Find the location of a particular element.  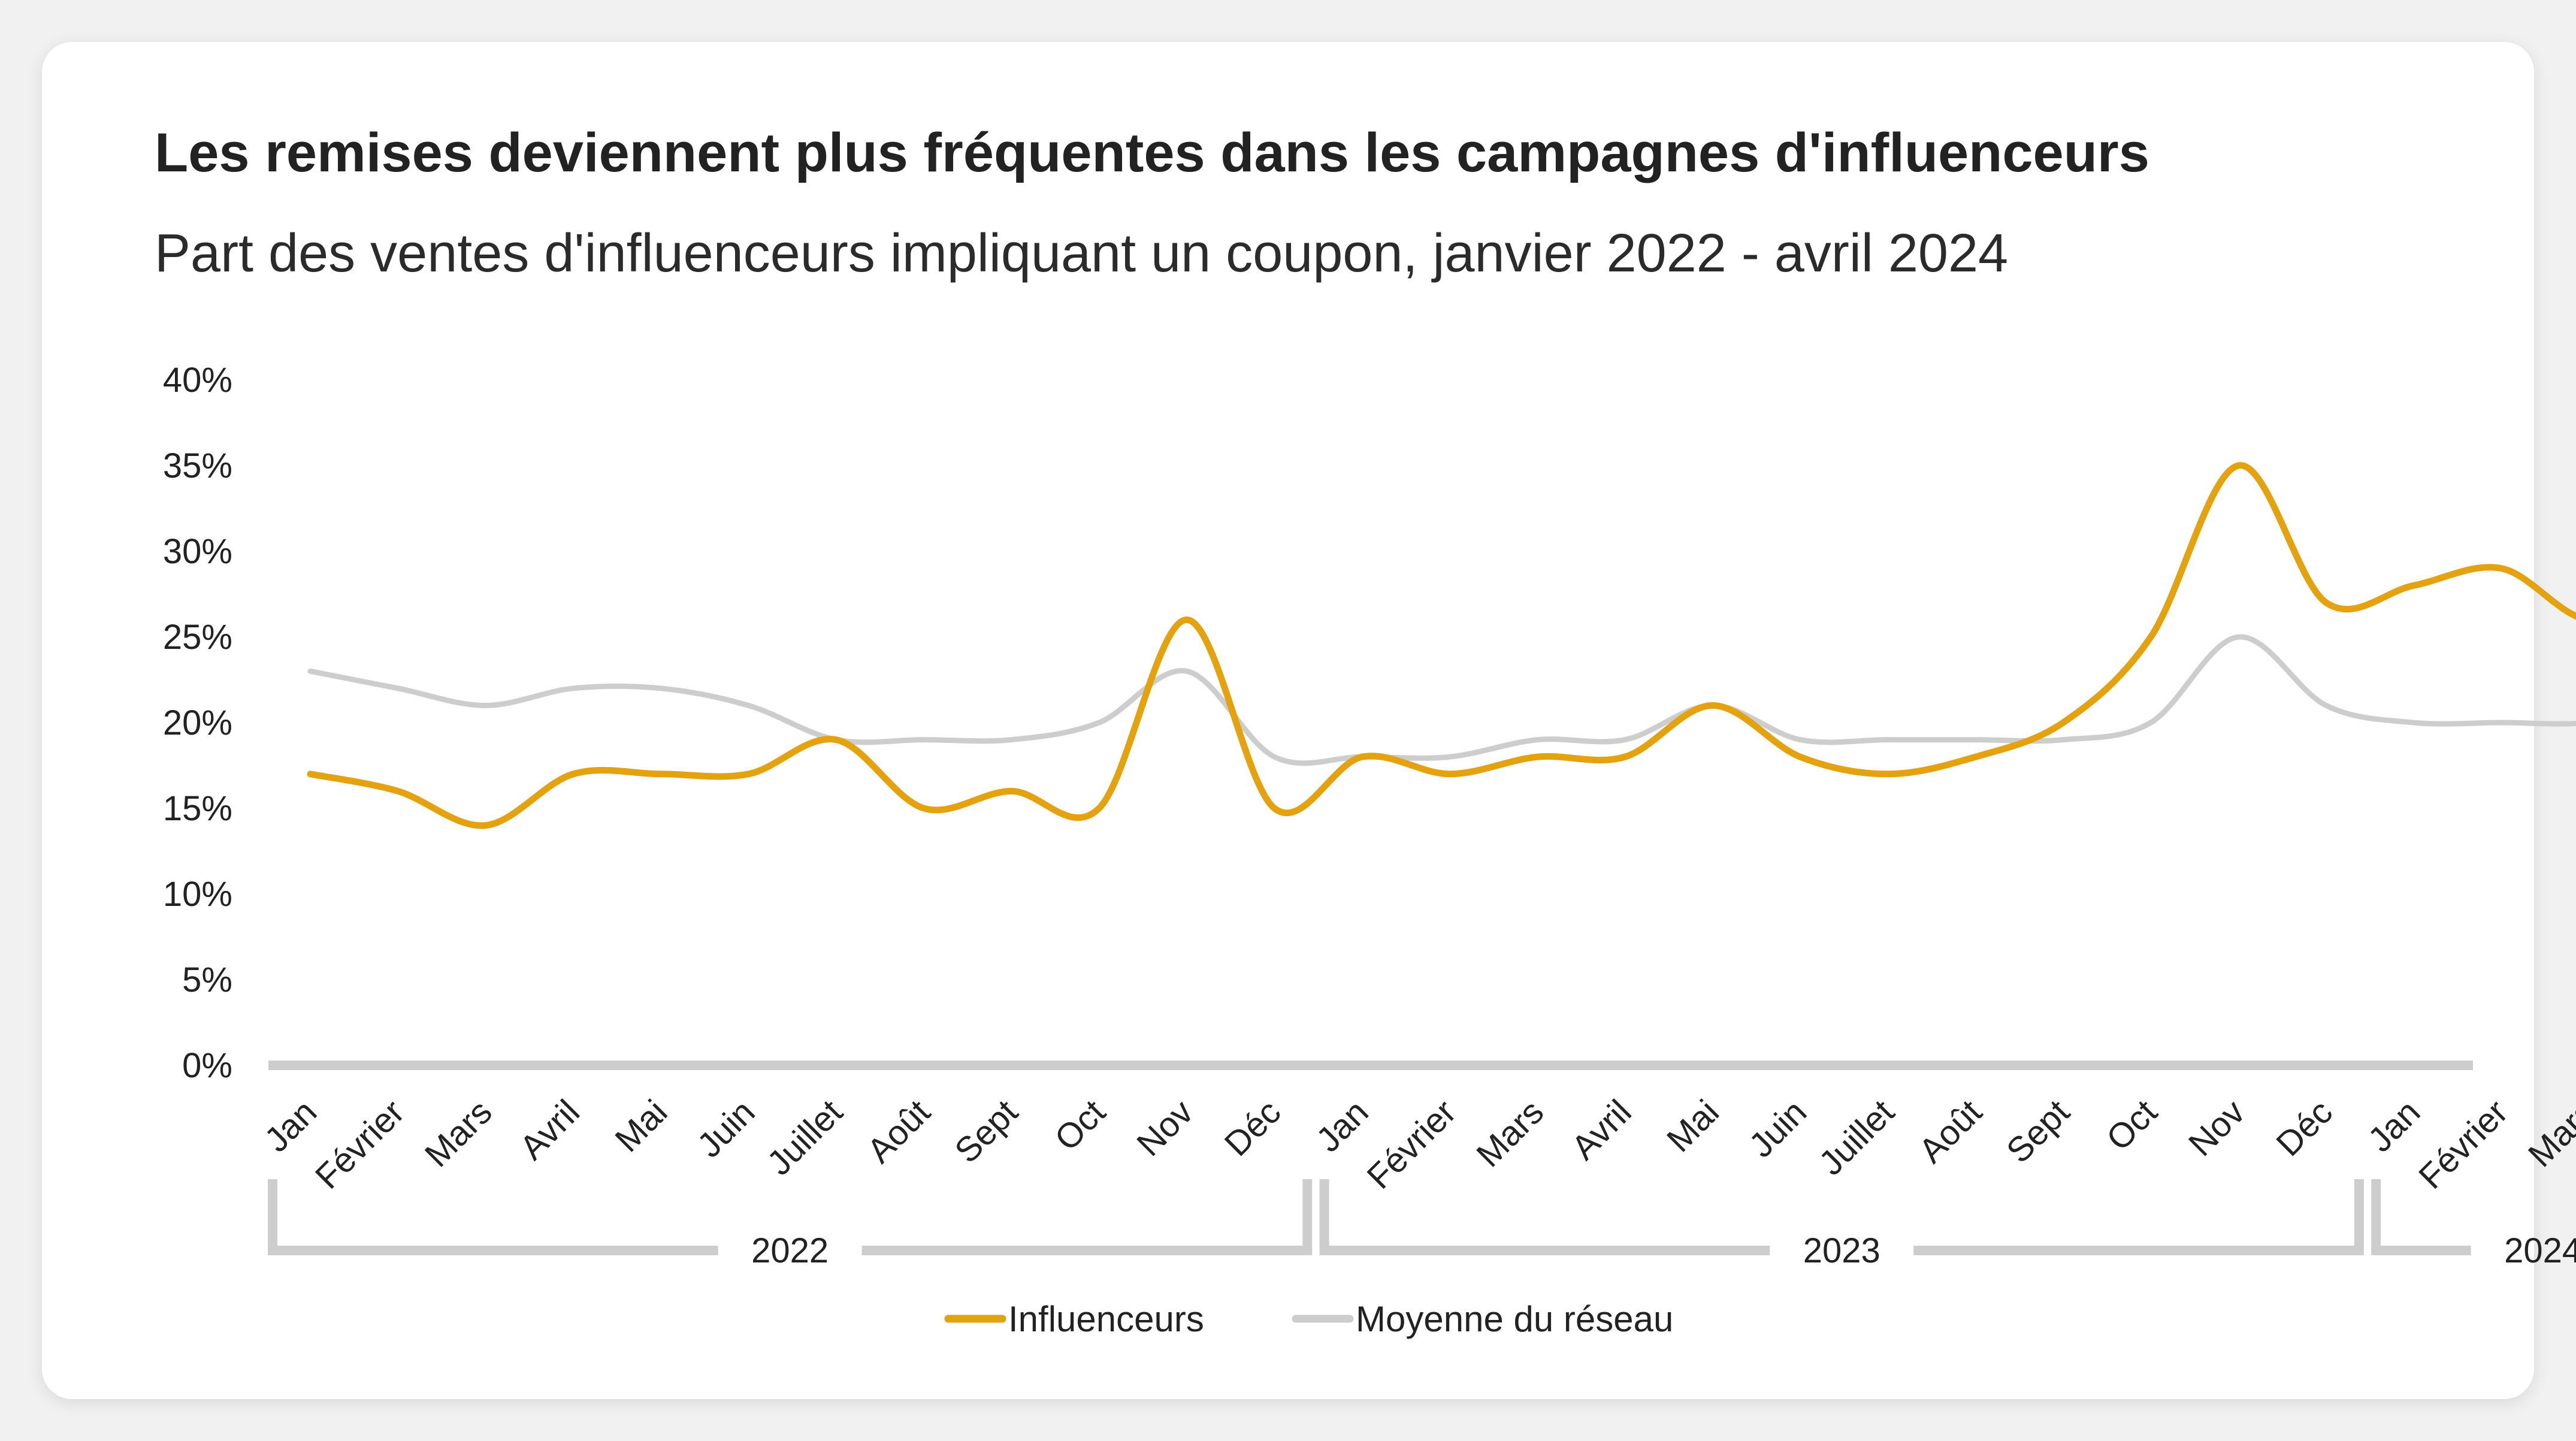

year-groups: 2022 2023 2024 is located at coordinates (1422, 1224).